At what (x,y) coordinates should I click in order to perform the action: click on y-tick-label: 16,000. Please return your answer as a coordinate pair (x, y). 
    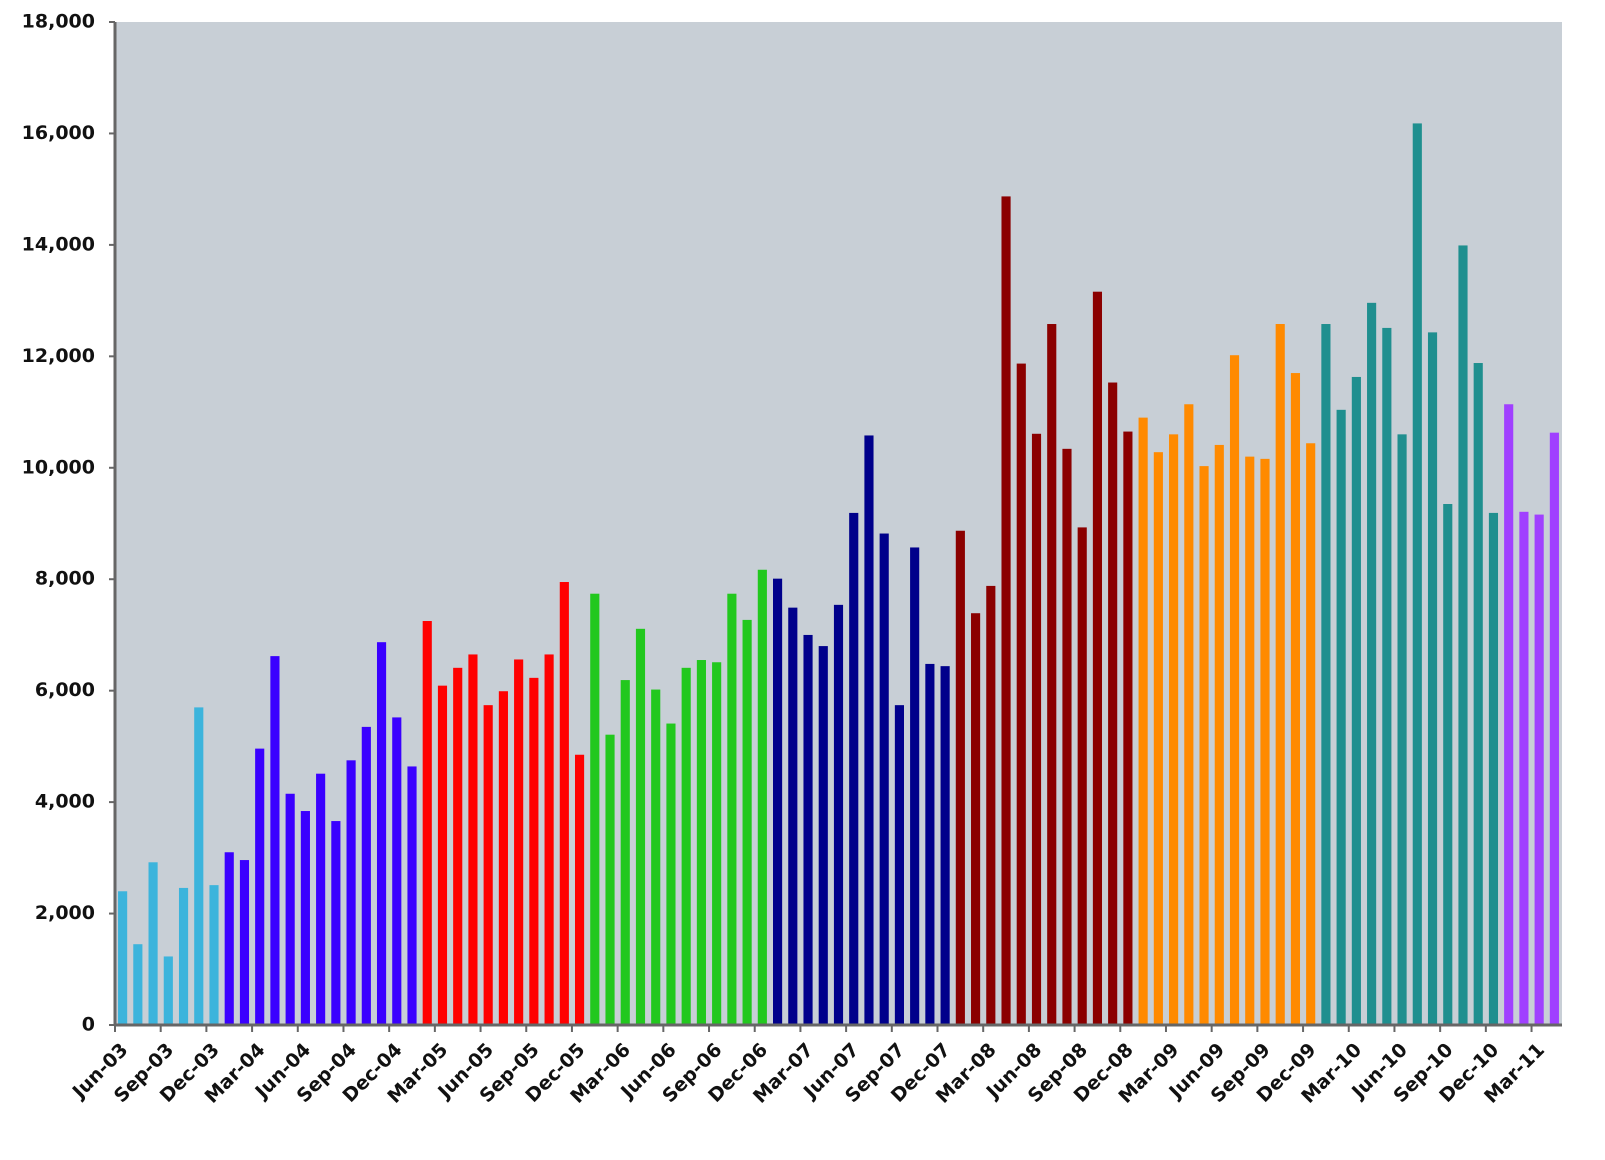
    Looking at the image, I should click on (58, 133).